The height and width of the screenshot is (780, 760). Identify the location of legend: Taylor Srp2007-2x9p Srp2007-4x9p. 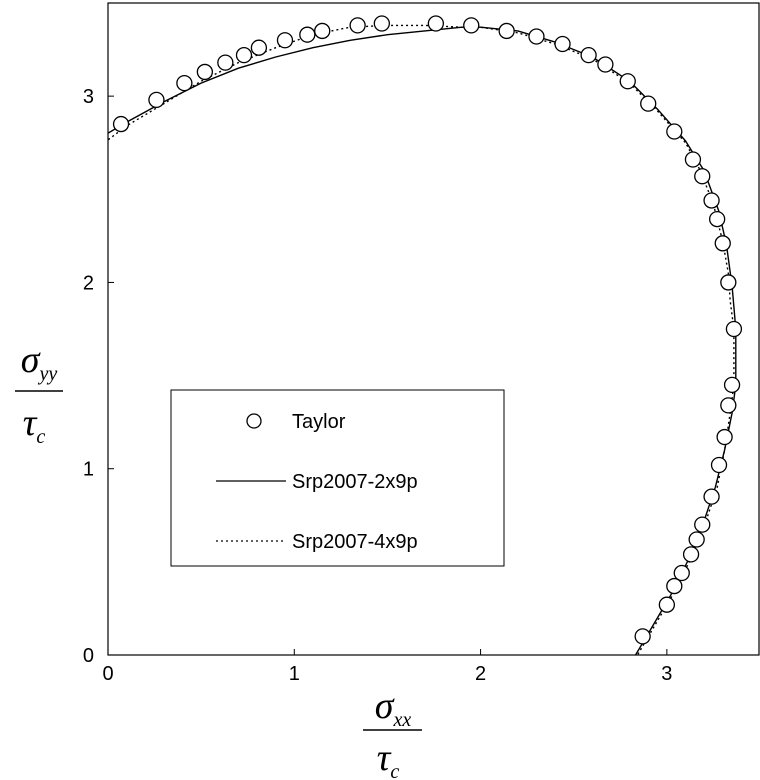
(337, 478).